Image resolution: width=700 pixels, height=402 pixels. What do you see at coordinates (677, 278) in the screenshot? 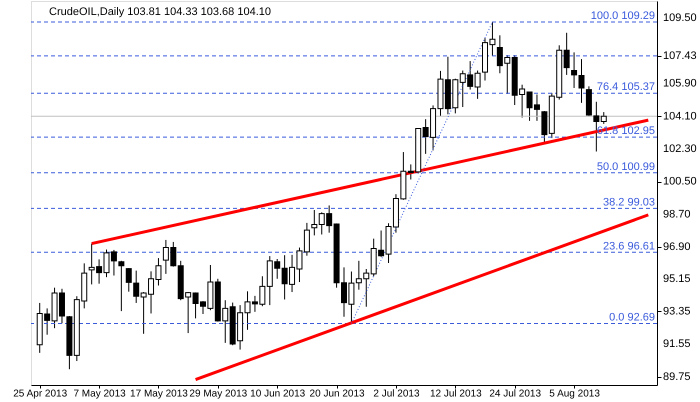
I see `y-tick-label: 95.15` at bounding box center [677, 278].